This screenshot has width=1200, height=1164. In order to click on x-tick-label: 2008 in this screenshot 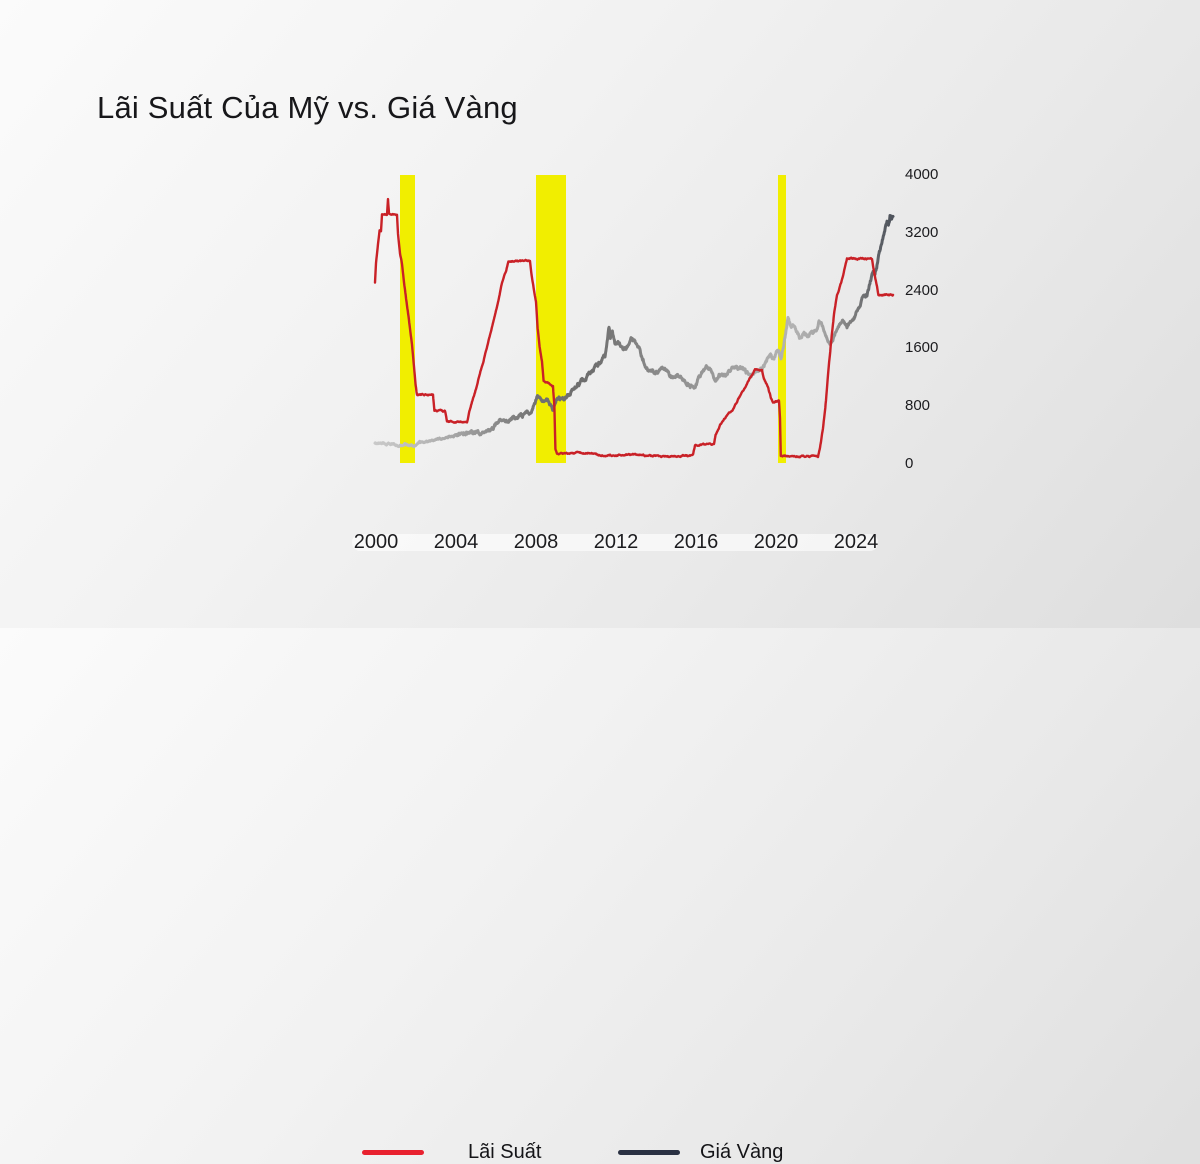, I will do `click(536, 542)`.